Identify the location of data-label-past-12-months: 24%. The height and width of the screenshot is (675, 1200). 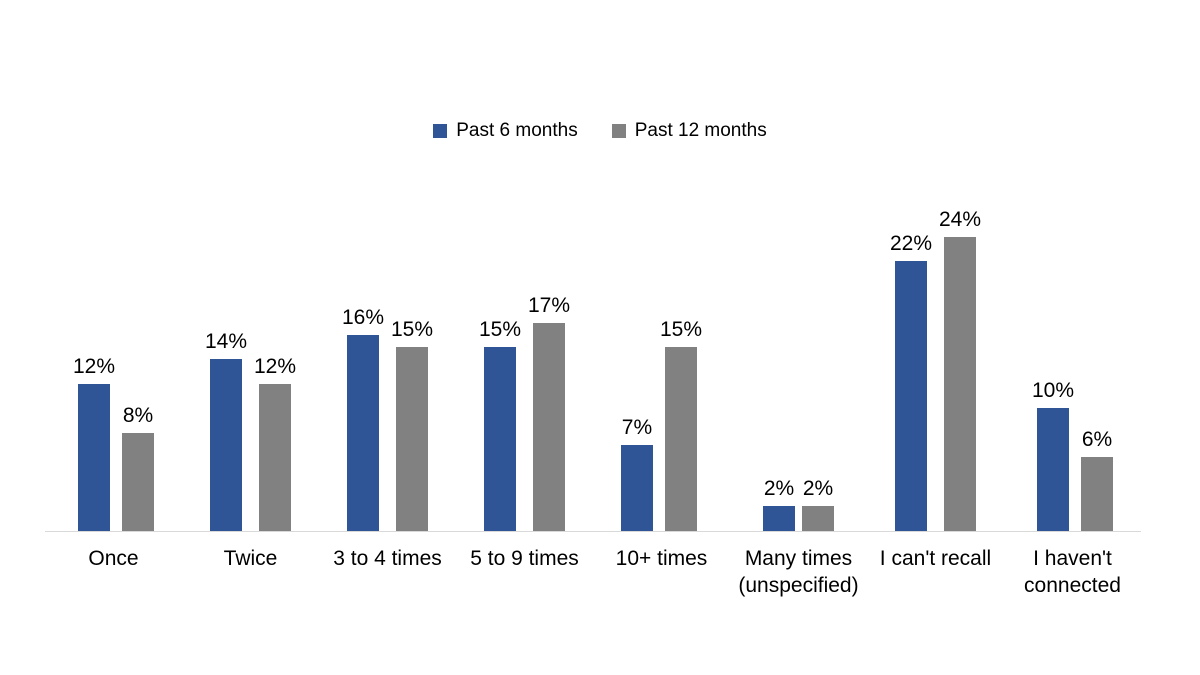
(960, 219).